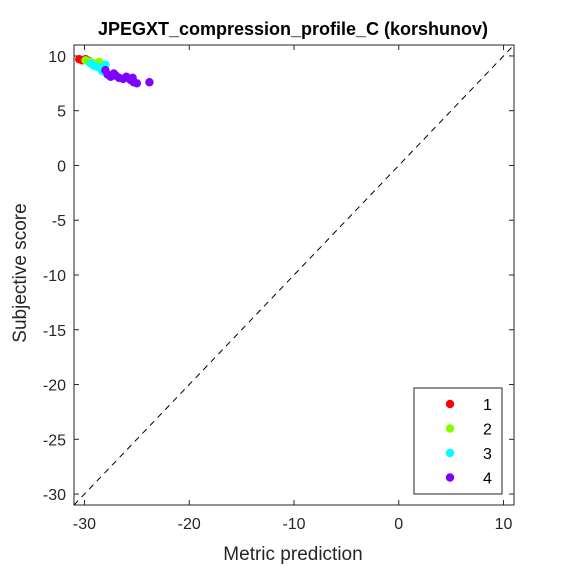  Describe the element at coordinates (54, 495) in the screenshot. I see `y-tick-label: -30` at that location.